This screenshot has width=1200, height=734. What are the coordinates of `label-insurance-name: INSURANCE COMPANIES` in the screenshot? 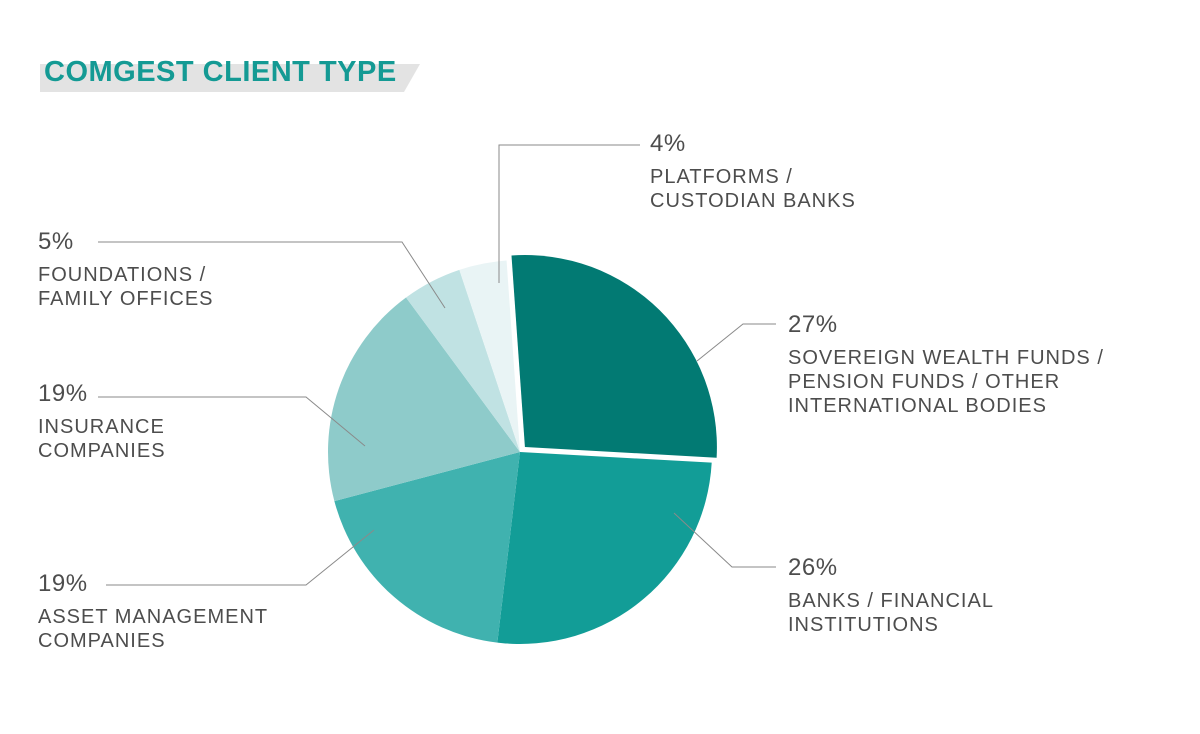 It's located at (102, 439).